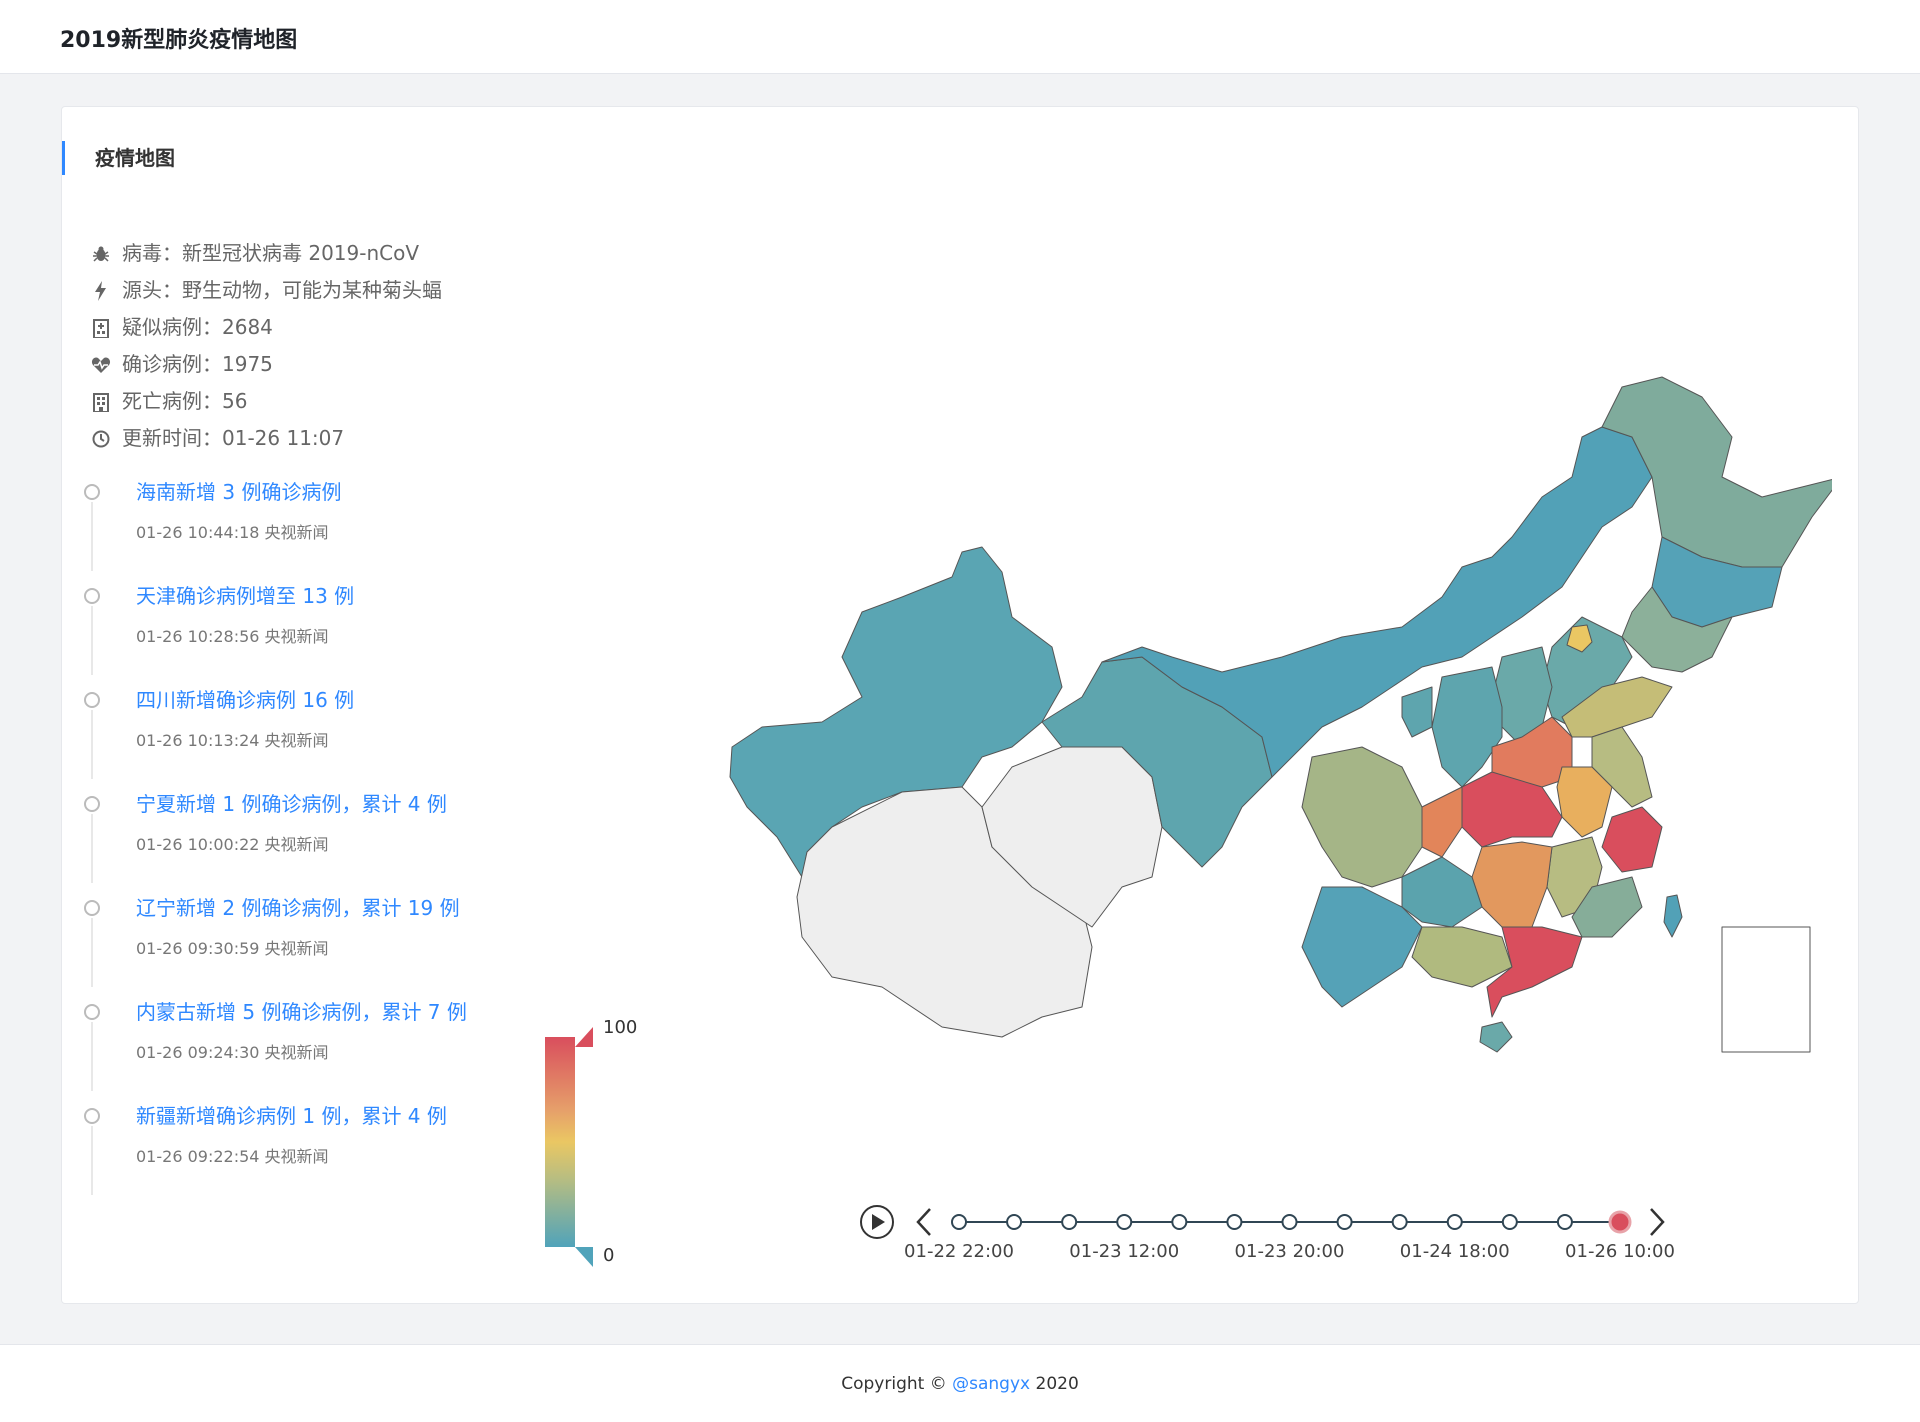 This screenshot has width=1920, height=1422. I want to click on news-link: 海南新增 3 例确诊病例, so click(239, 492).